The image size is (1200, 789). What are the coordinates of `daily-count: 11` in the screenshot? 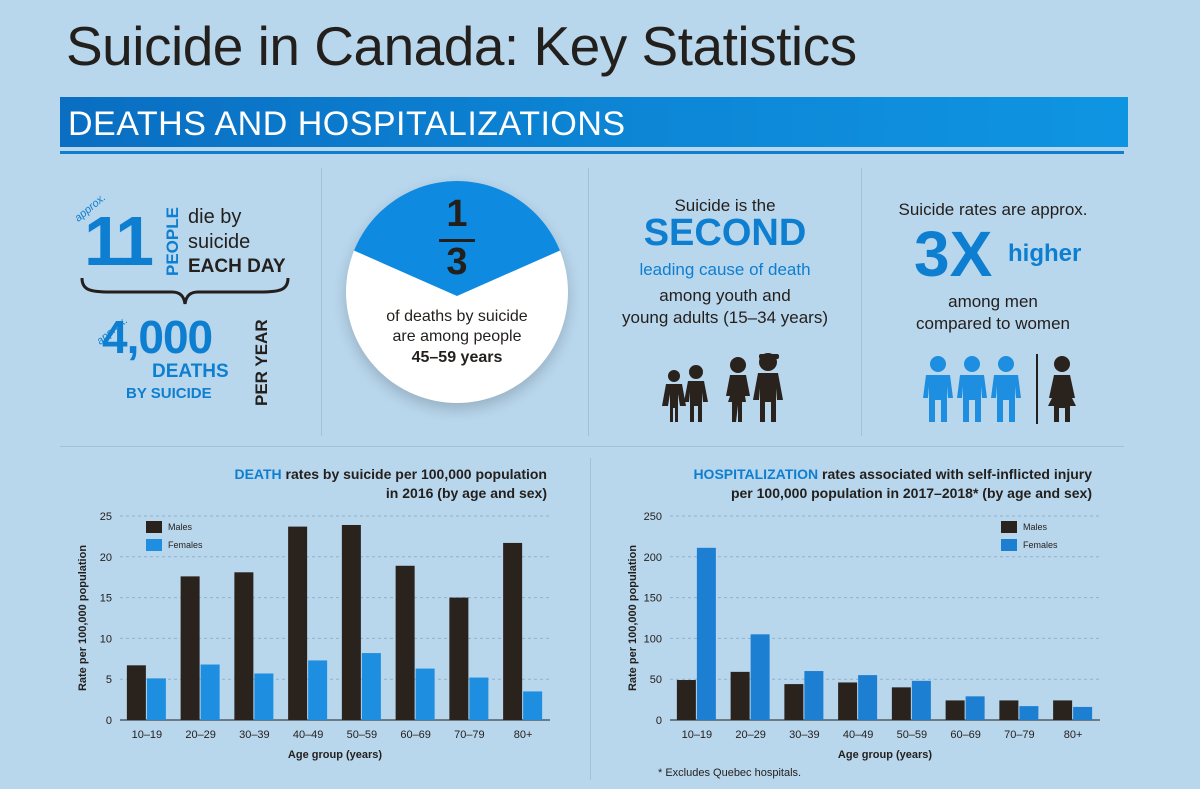 It's located at (119, 241).